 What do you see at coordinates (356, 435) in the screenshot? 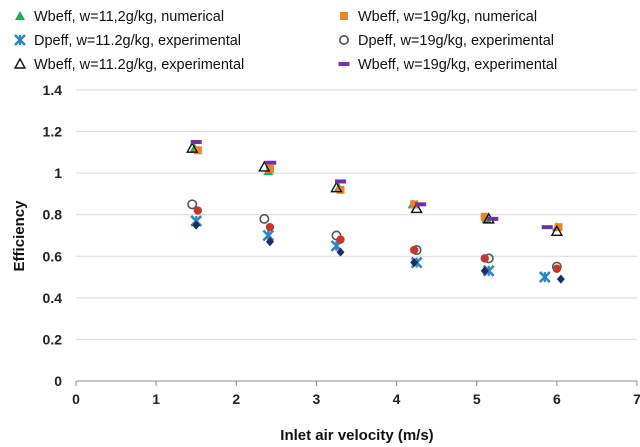
I see `x-axis-label: Inlet air velocity (m/s)` at bounding box center [356, 435].